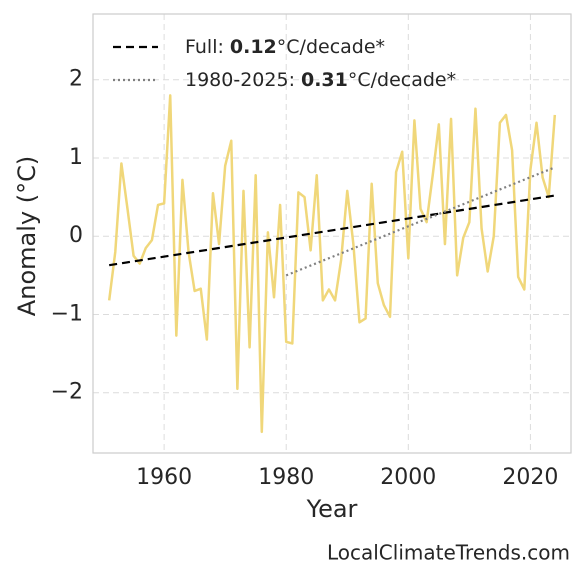 The width and height of the screenshot is (585, 580). I want to click on legend-name: 1980-2025:, so click(240, 80).